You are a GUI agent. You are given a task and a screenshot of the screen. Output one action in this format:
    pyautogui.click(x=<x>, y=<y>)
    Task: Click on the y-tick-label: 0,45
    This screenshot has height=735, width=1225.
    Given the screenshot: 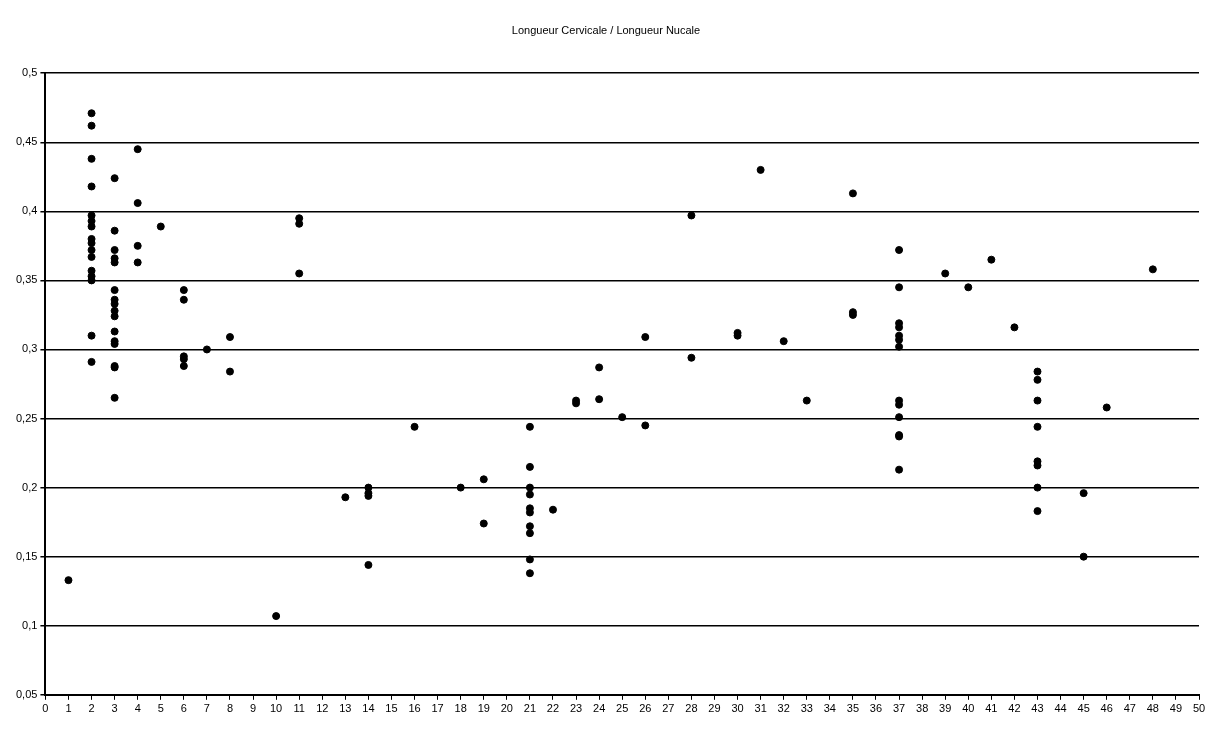 What is the action you would take?
    pyautogui.click(x=26, y=141)
    